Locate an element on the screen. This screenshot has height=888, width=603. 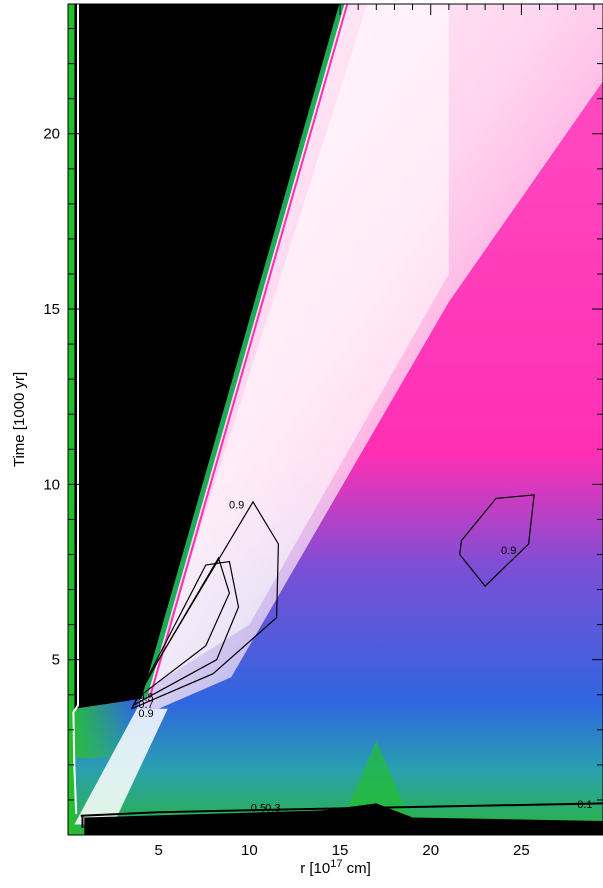
contour-label-6: 0.5 is located at coordinates (258, 809).